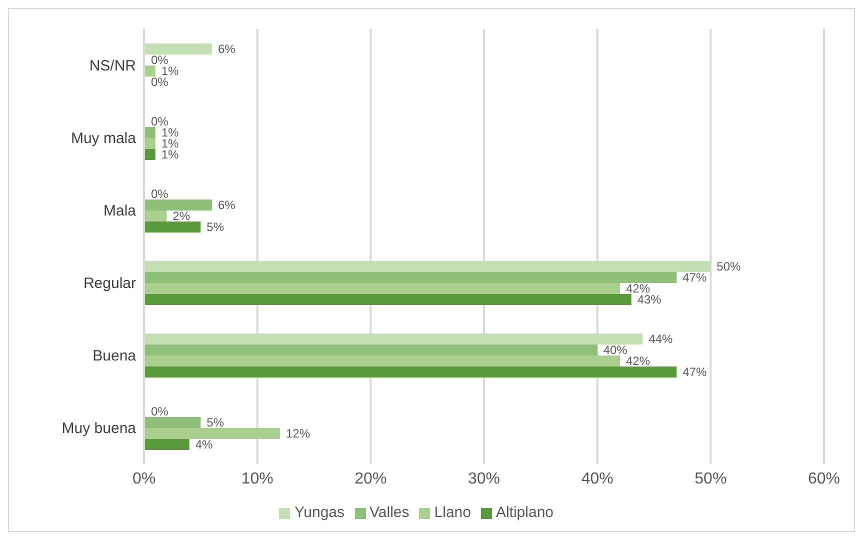 The image size is (865, 542). What do you see at coordinates (729, 267) in the screenshot?
I see `data-label: 50%` at bounding box center [729, 267].